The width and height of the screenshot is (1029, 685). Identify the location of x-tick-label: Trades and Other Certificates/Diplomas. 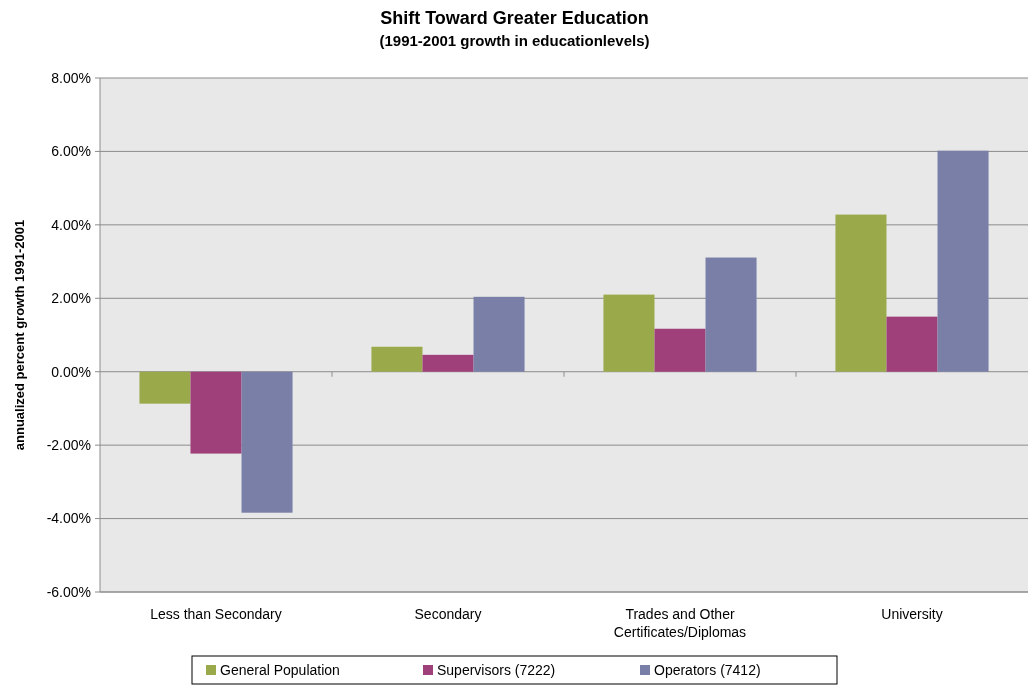
(680, 623).